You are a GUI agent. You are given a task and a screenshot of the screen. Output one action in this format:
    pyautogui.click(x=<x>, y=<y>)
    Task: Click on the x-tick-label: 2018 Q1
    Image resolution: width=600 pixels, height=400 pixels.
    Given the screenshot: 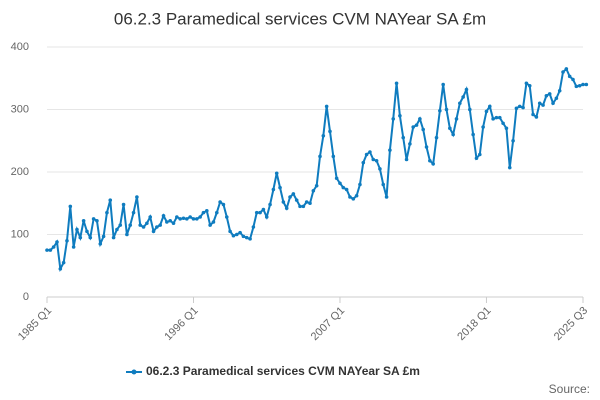 What is the action you would take?
    pyautogui.click(x=474, y=324)
    